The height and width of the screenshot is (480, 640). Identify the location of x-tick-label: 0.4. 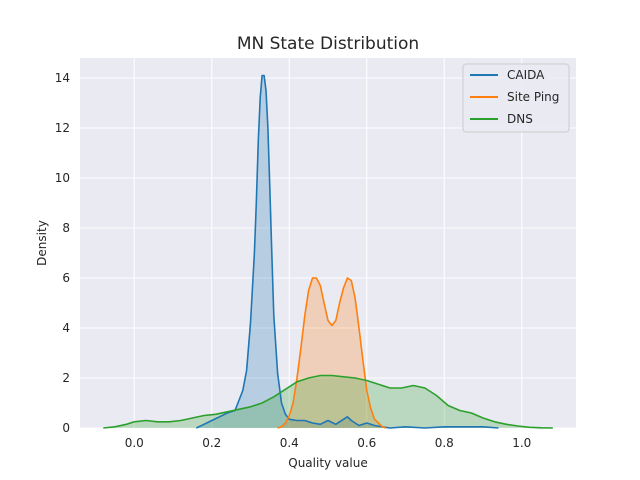
(289, 443).